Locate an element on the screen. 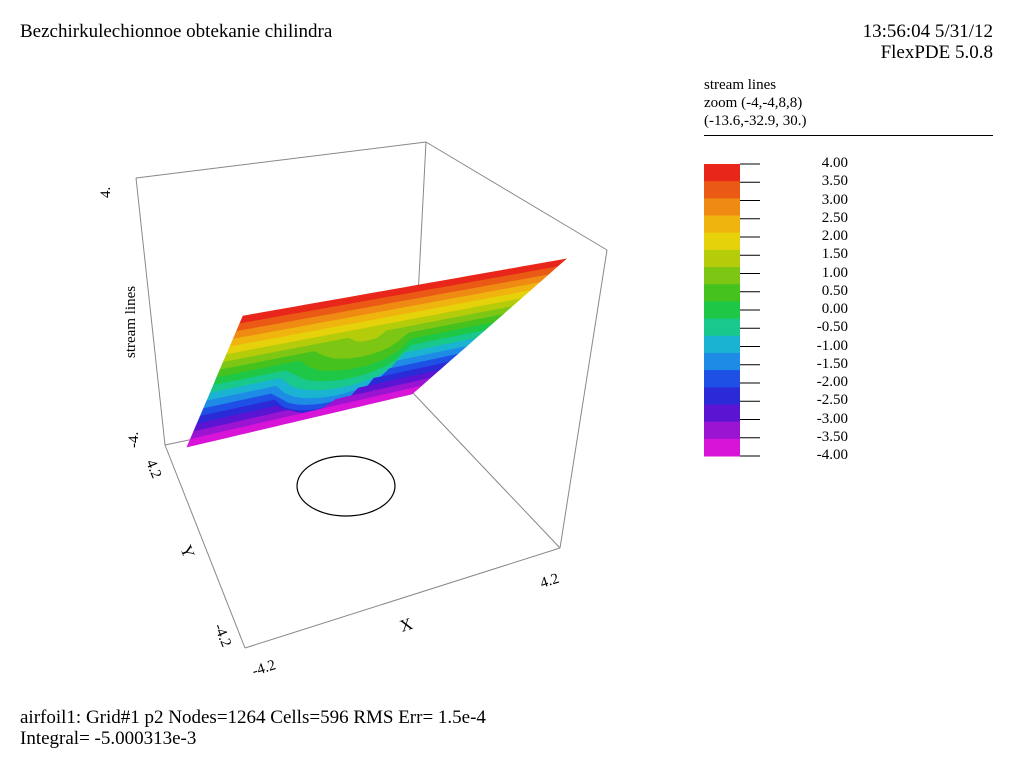 The width and height of the screenshot is (1024, 768). legend-label: 0.00 is located at coordinates (834, 309).